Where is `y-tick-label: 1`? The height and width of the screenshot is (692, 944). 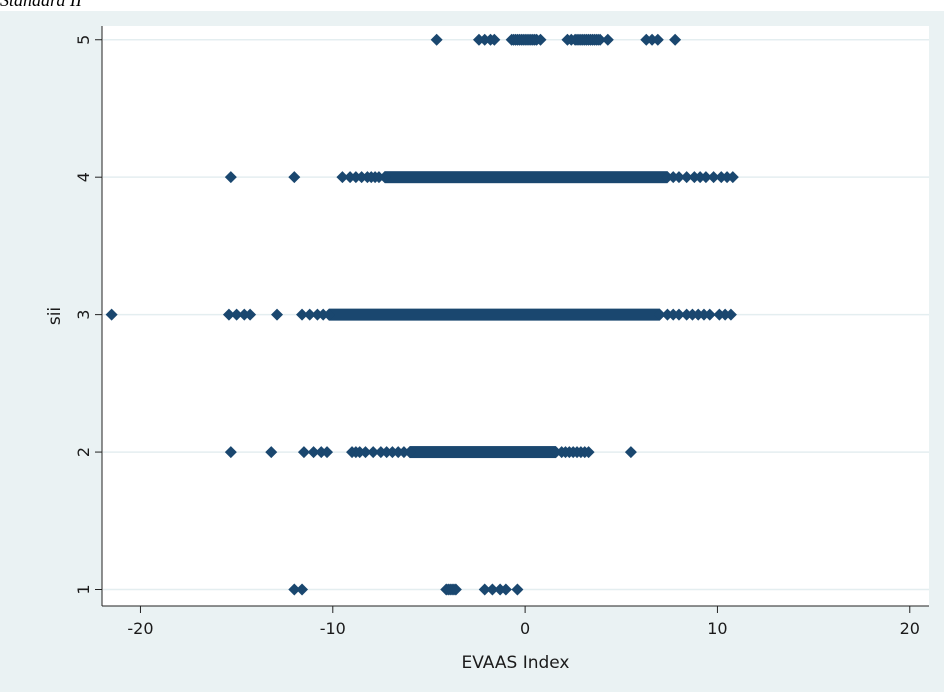 y-tick-label: 1 is located at coordinates (83, 589).